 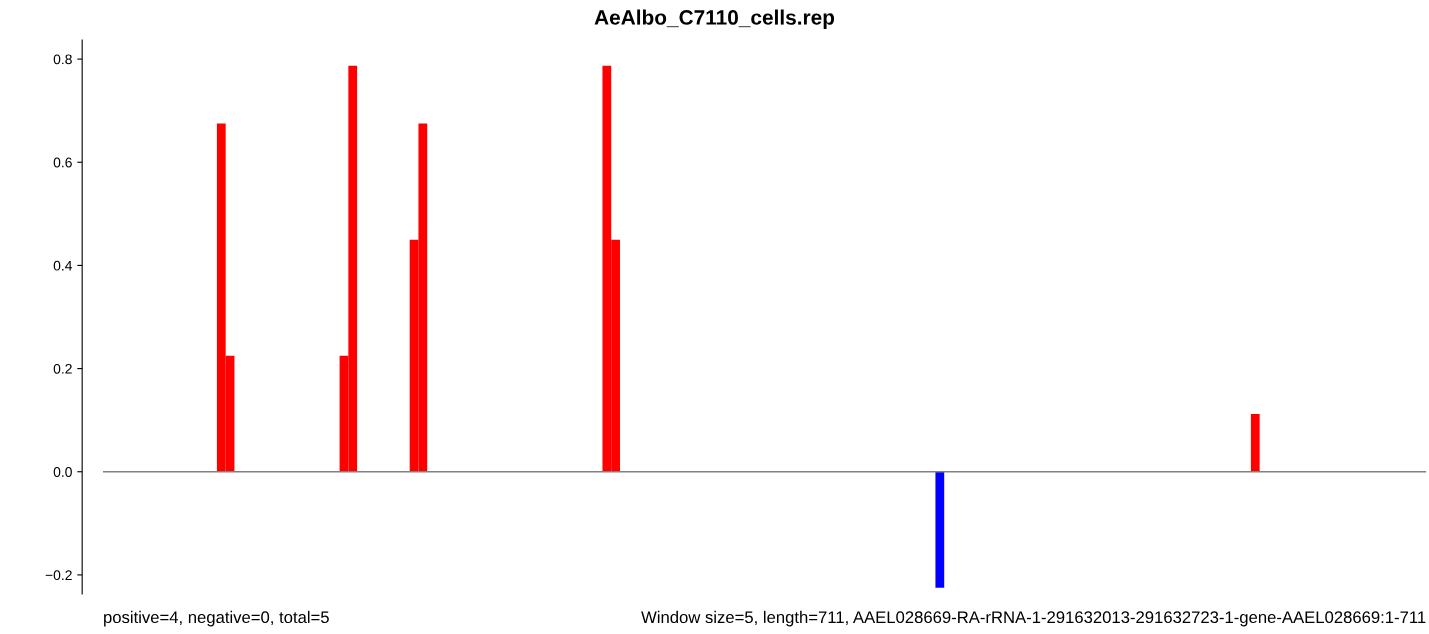 I want to click on y-tick-label: −0.2, so click(x=58, y=575).